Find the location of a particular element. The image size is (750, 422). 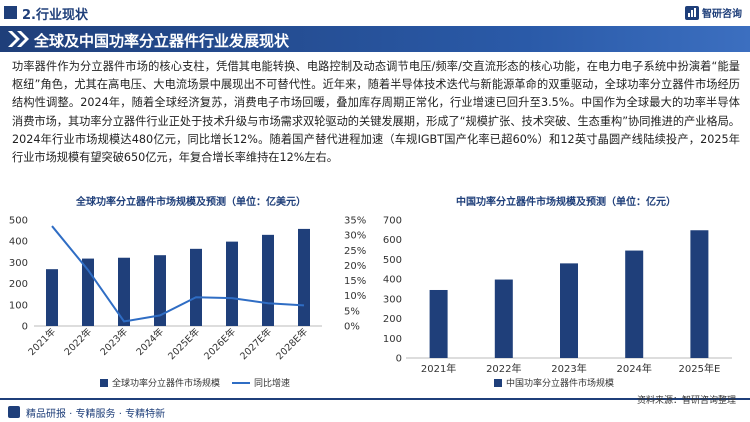

x-tick-label: 2027E年 is located at coordinates (256, 343).